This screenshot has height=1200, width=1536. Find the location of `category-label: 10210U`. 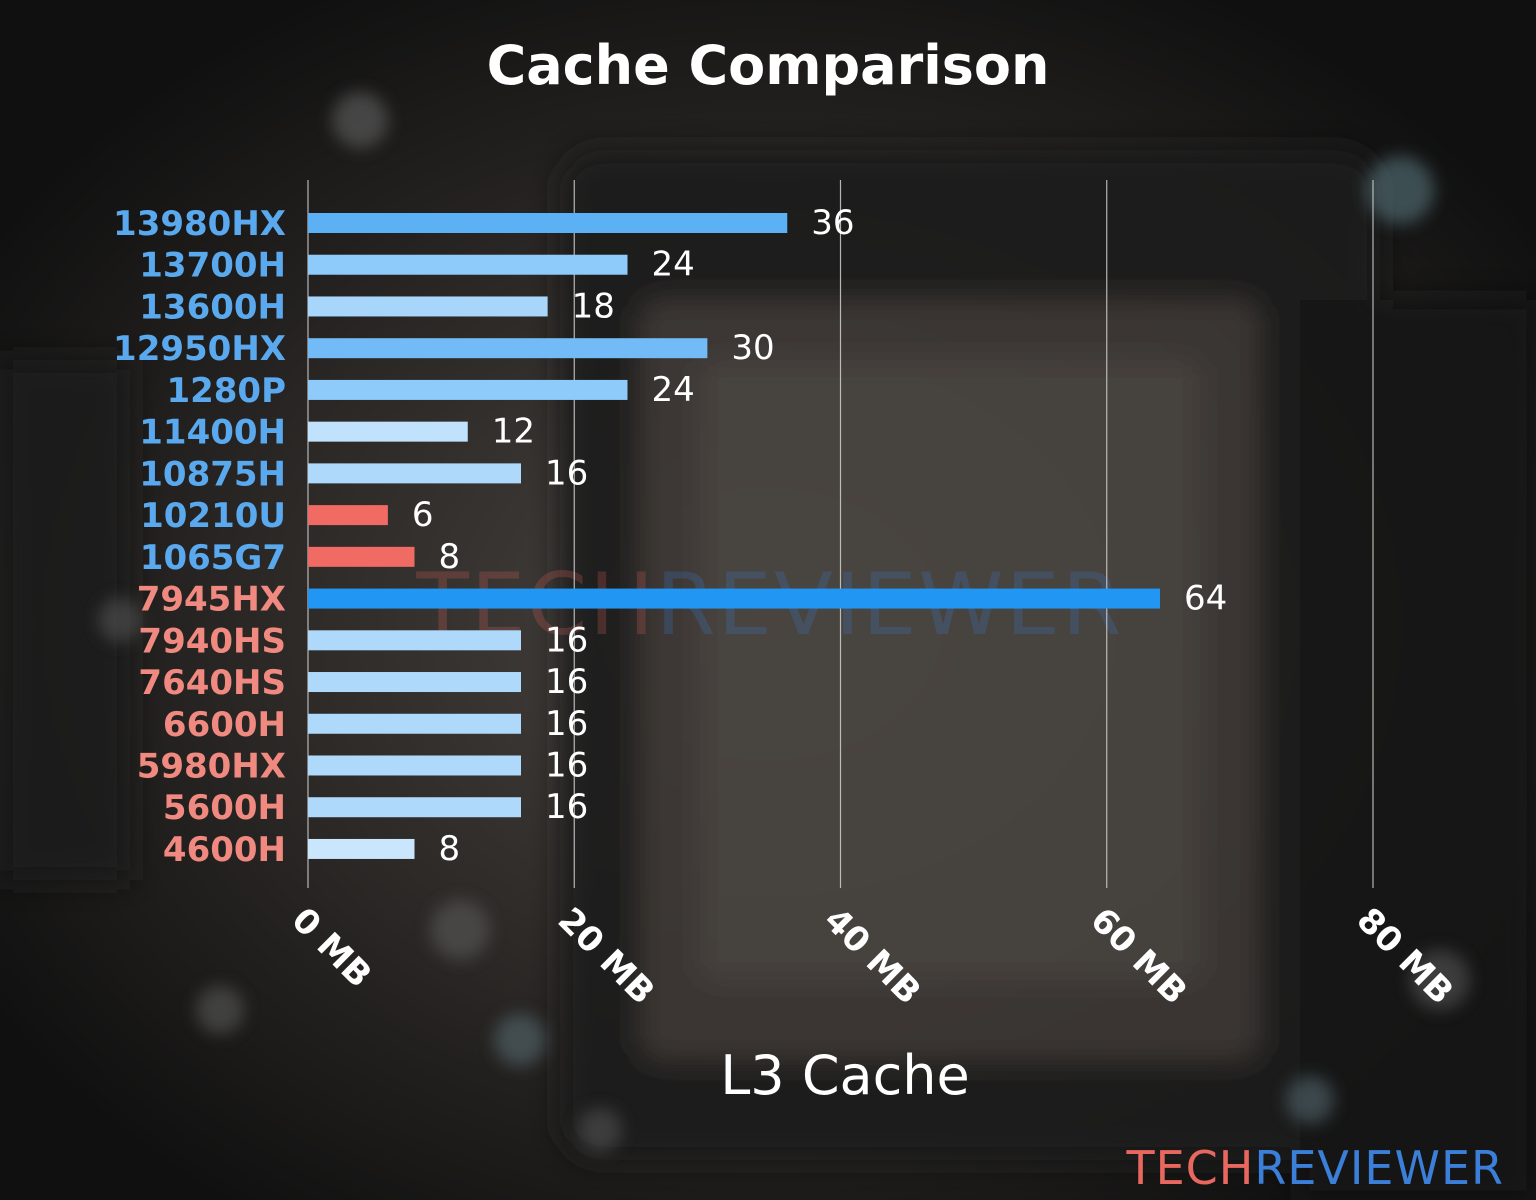

category-label: 10210U is located at coordinates (213, 516).